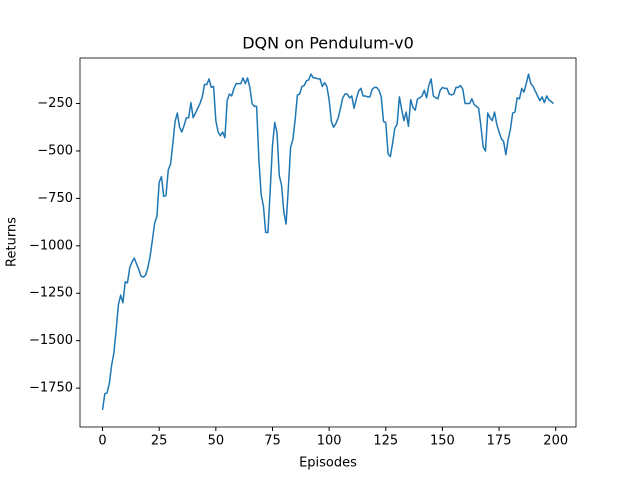 This screenshot has width=640, height=480. I want to click on y-tick-label: −750, so click(55, 198).